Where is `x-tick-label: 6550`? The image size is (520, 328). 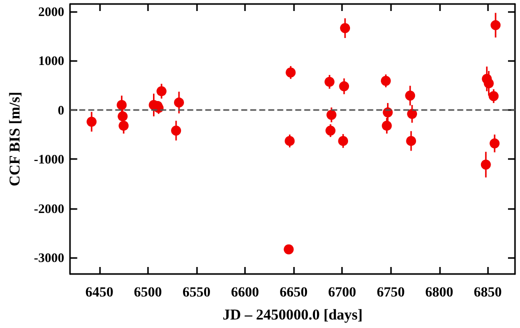 x-tick-label: 6550 is located at coordinates (196, 293).